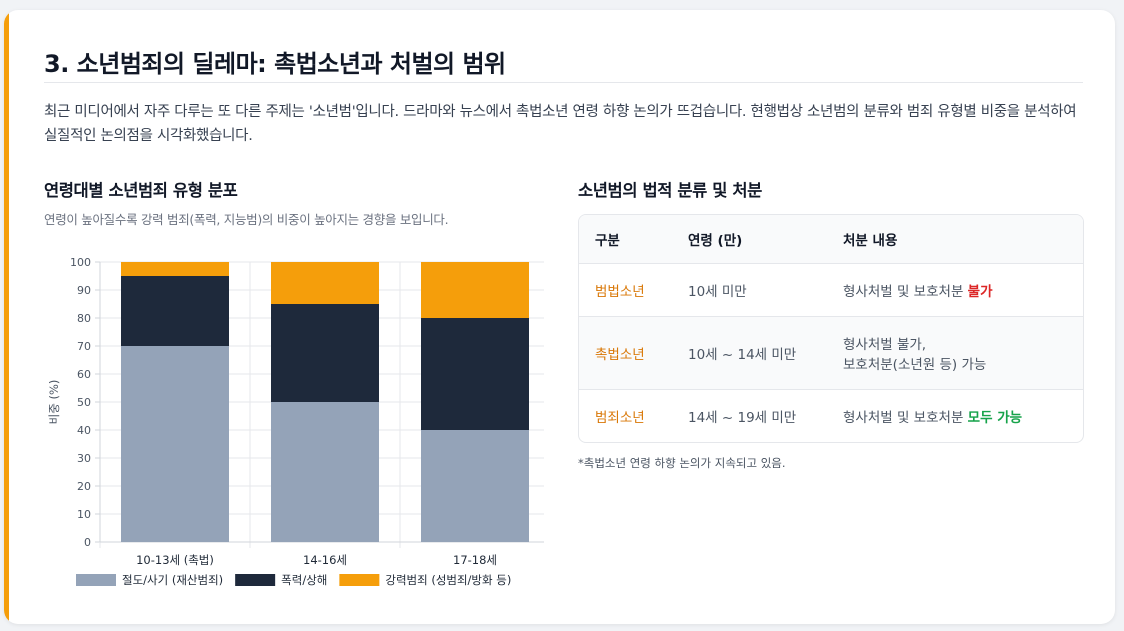 The width and height of the screenshot is (1124, 631). What do you see at coordinates (885, 345) in the screenshot?
I see `disposition-line-1: 형사처벌 불가,` at bounding box center [885, 345].